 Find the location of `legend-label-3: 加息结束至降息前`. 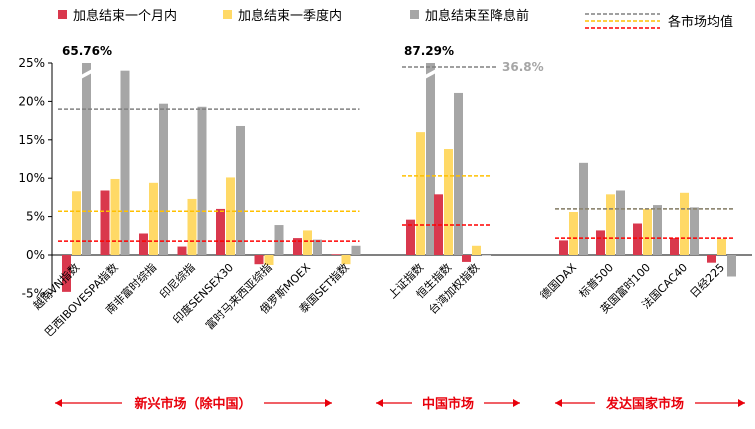

legend-label-3: 加息结束至降息前 is located at coordinates (477, 16).